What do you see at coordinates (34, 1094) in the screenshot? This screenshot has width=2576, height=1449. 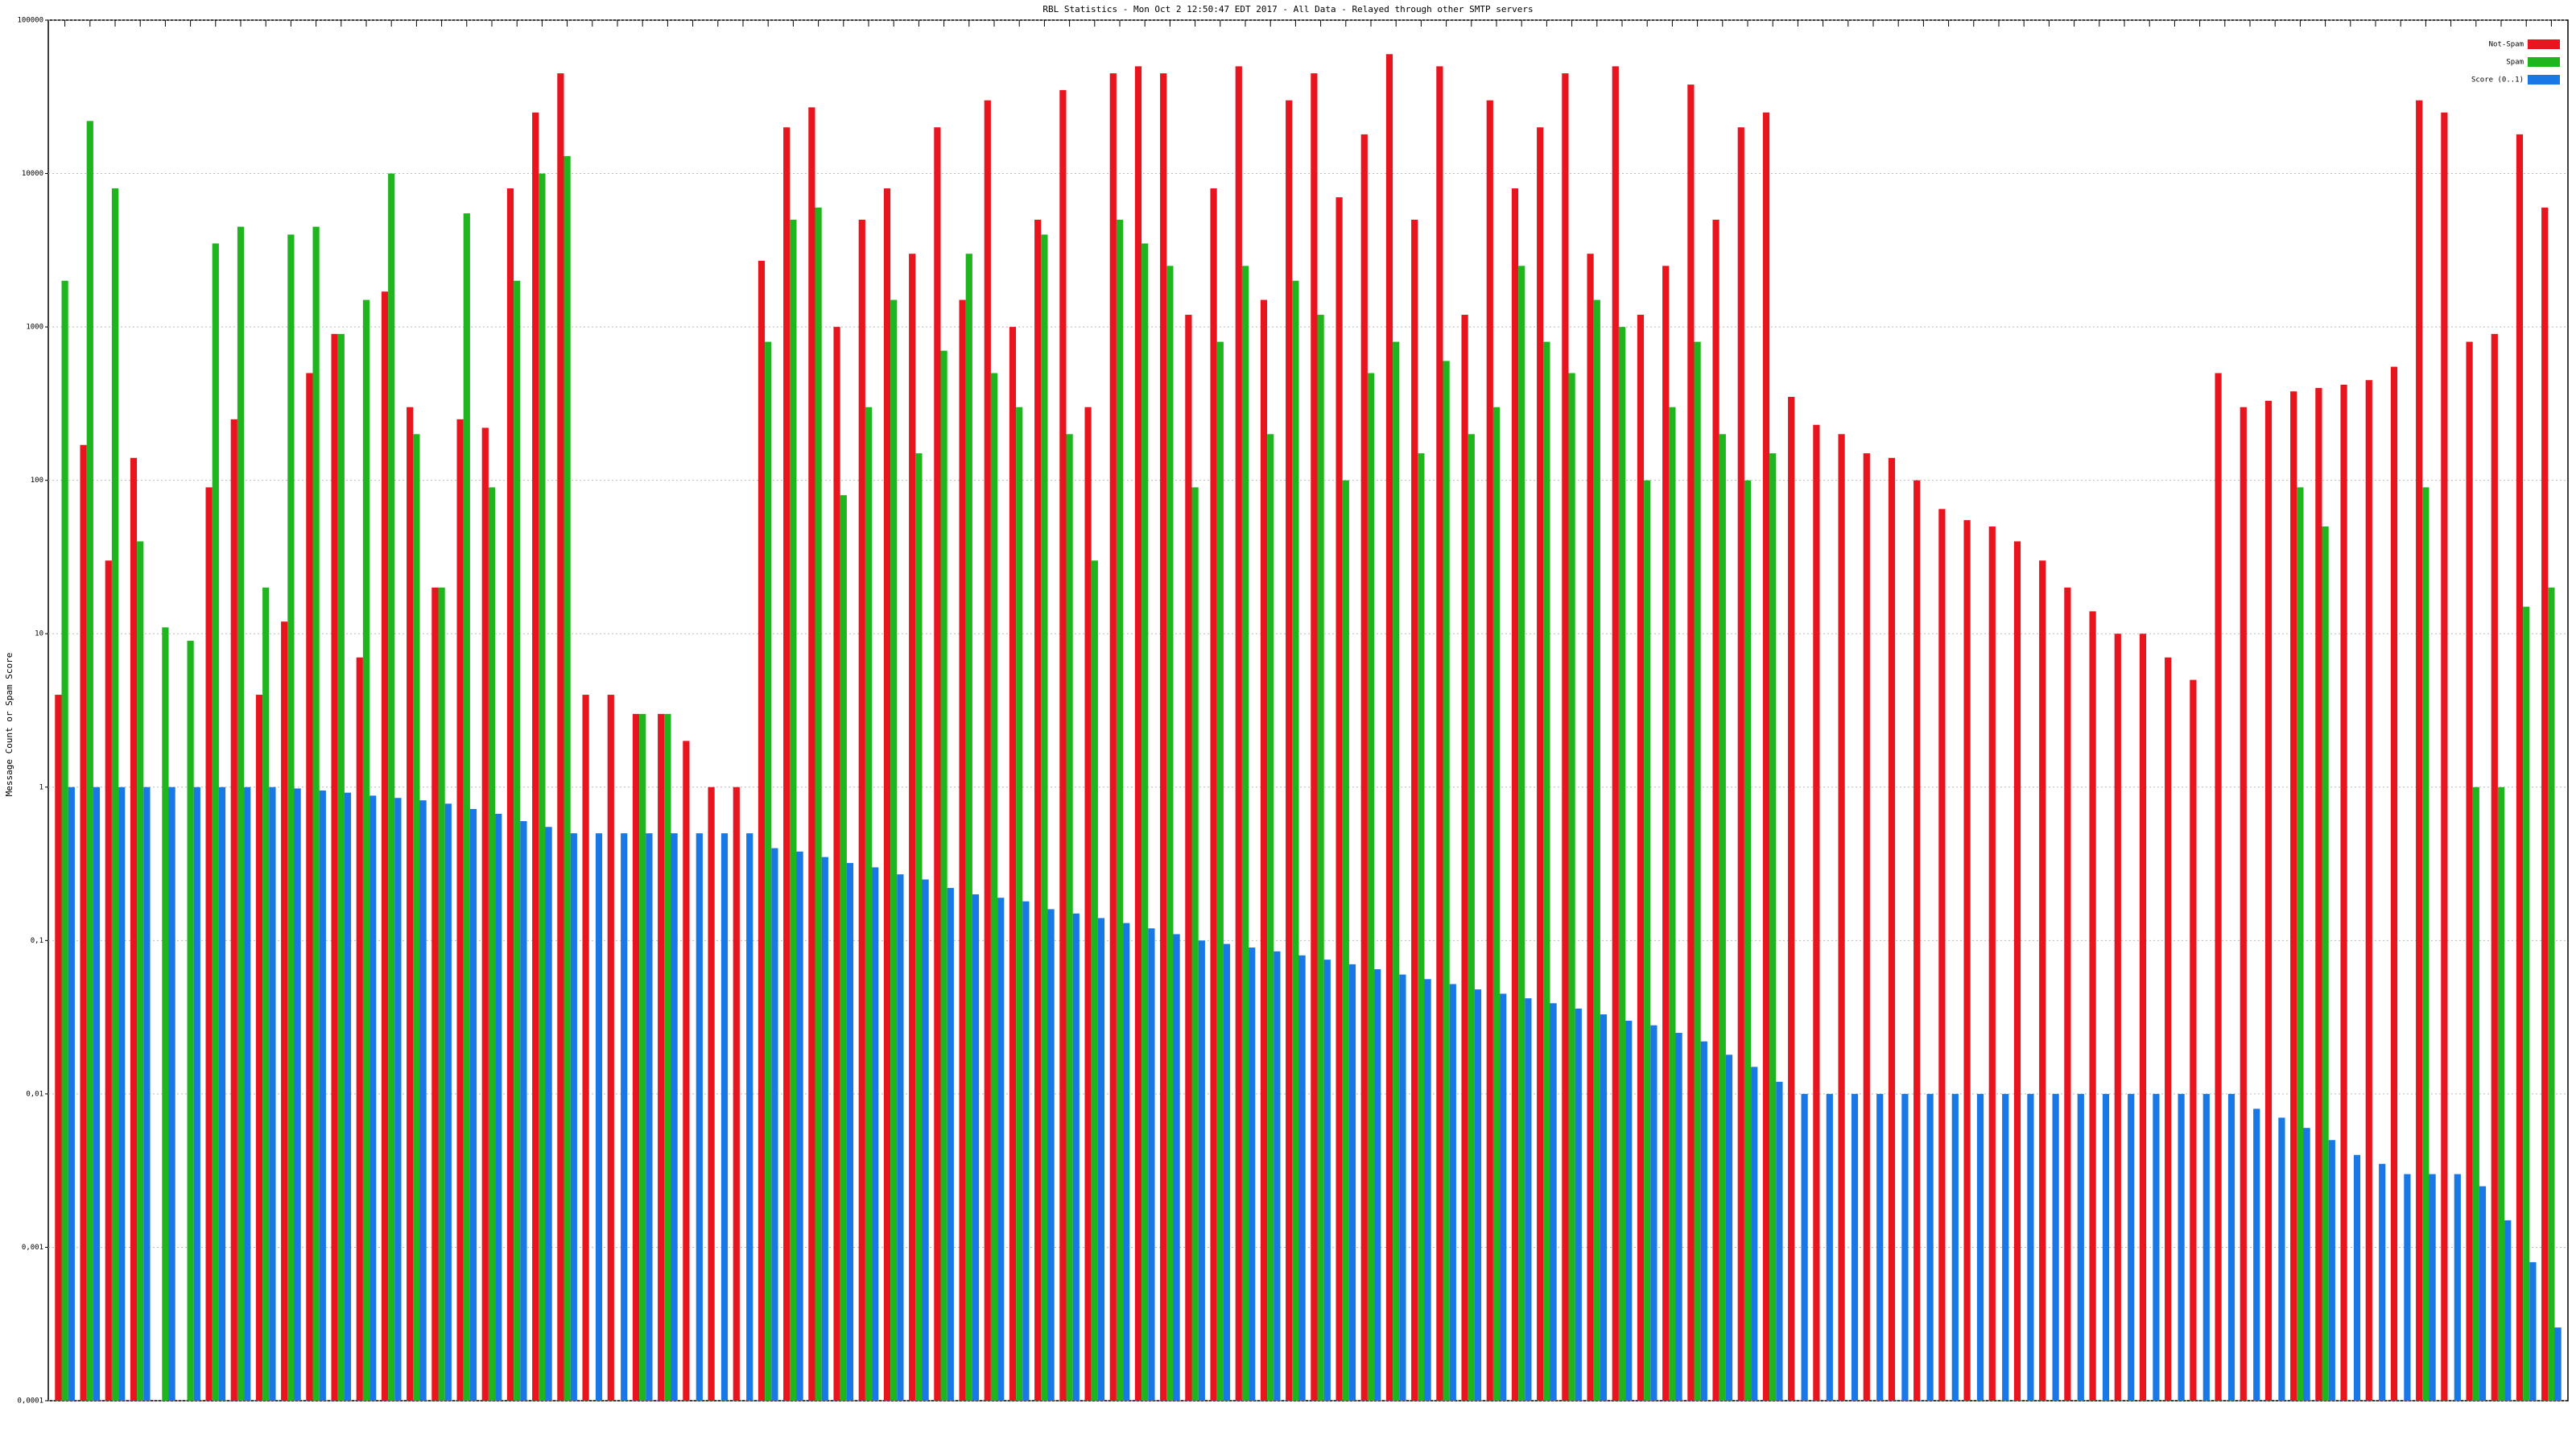 I see `y-tick-label: 0,01` at bounding box center [34, 1094].